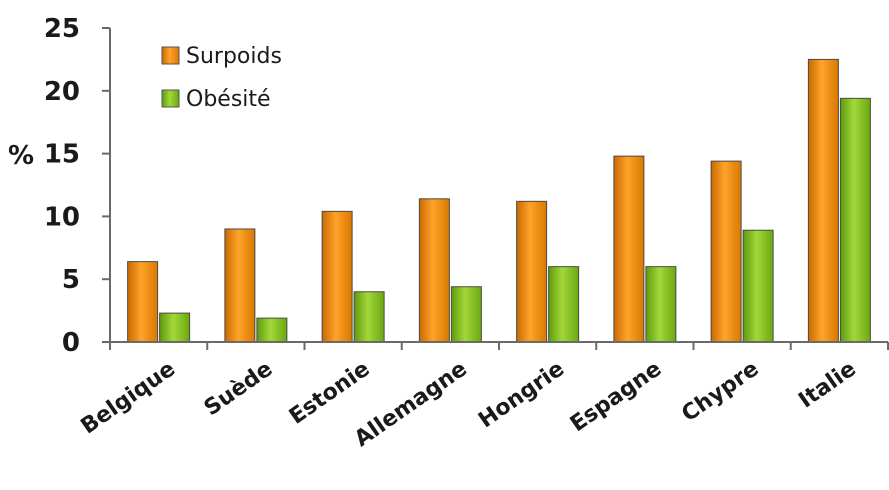 The height and width of the screenshot is (490, 889). I want to click on category-label: Suède, so click(239, 388).